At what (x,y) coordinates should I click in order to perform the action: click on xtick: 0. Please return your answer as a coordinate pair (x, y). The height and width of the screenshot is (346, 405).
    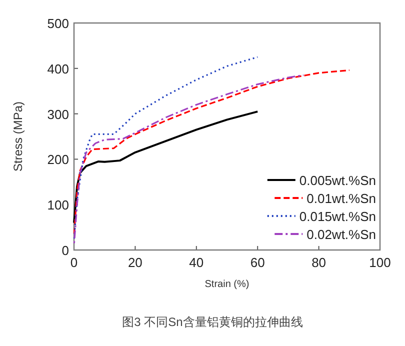
    Looking at the image, I should click on (74, 262).